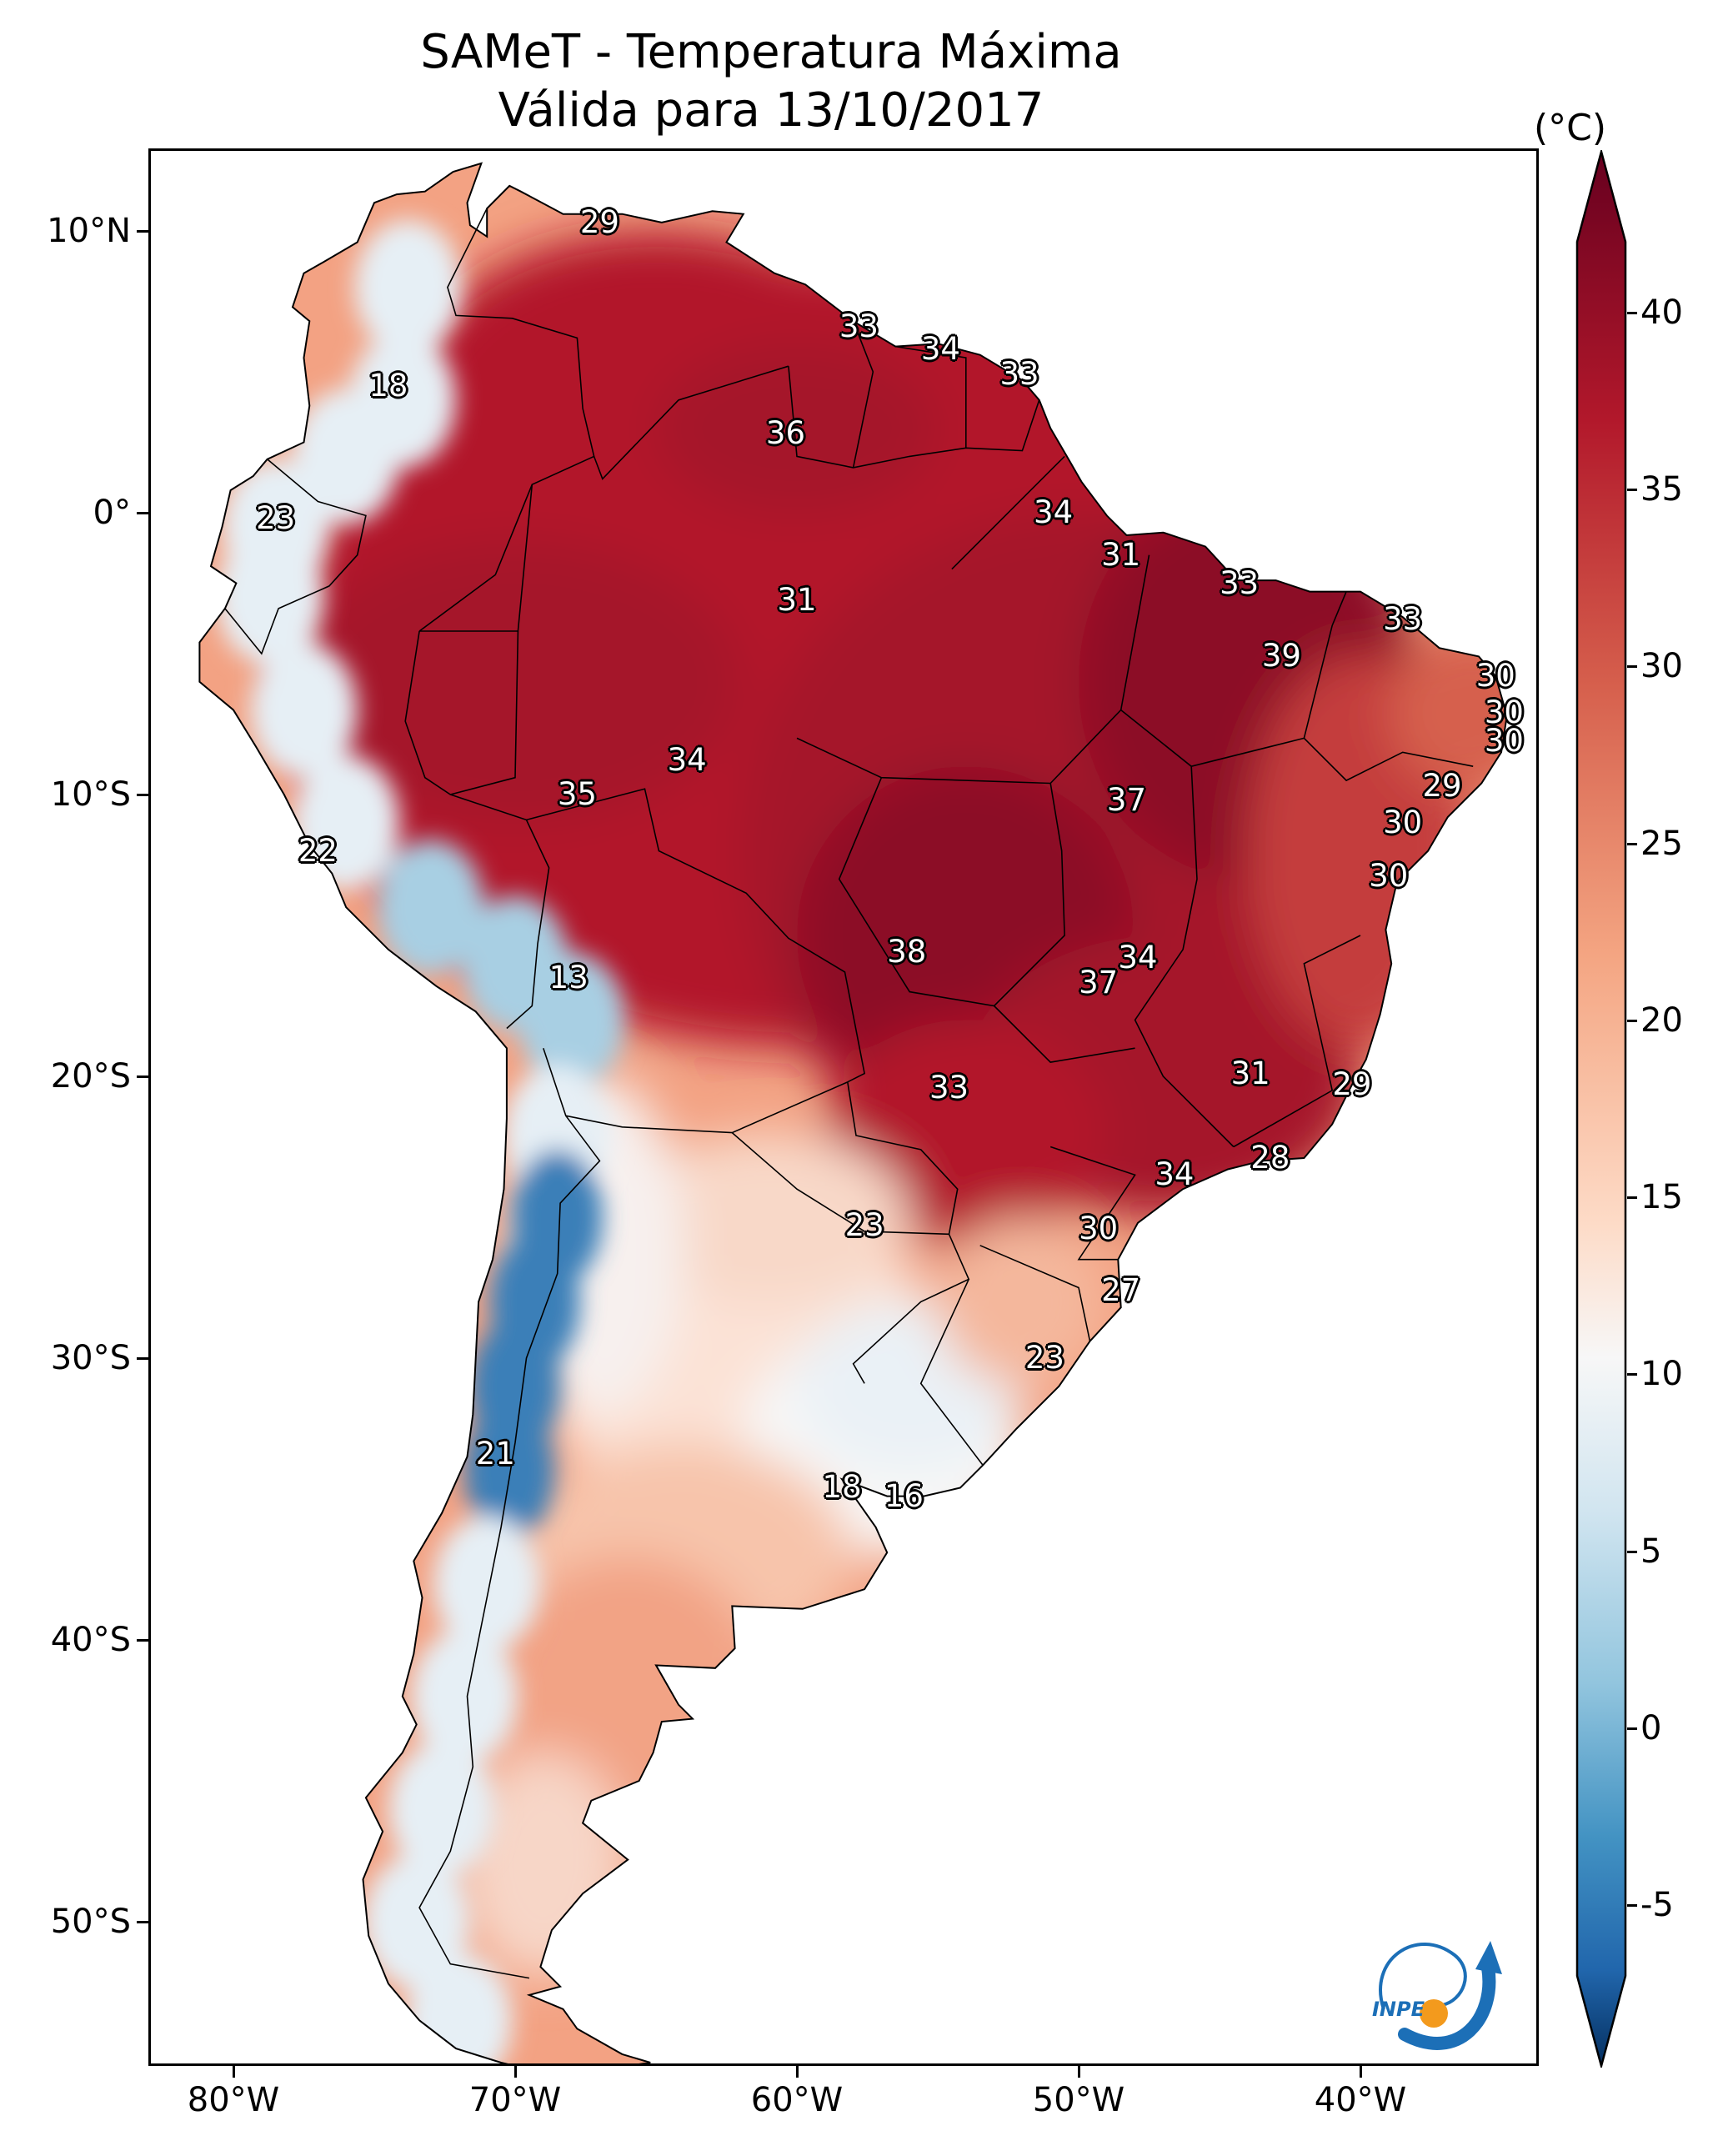 The width and height of the screenshot is (1723, 2156). I want to click on lat-tick-label: 10°N, so click(89, 231).